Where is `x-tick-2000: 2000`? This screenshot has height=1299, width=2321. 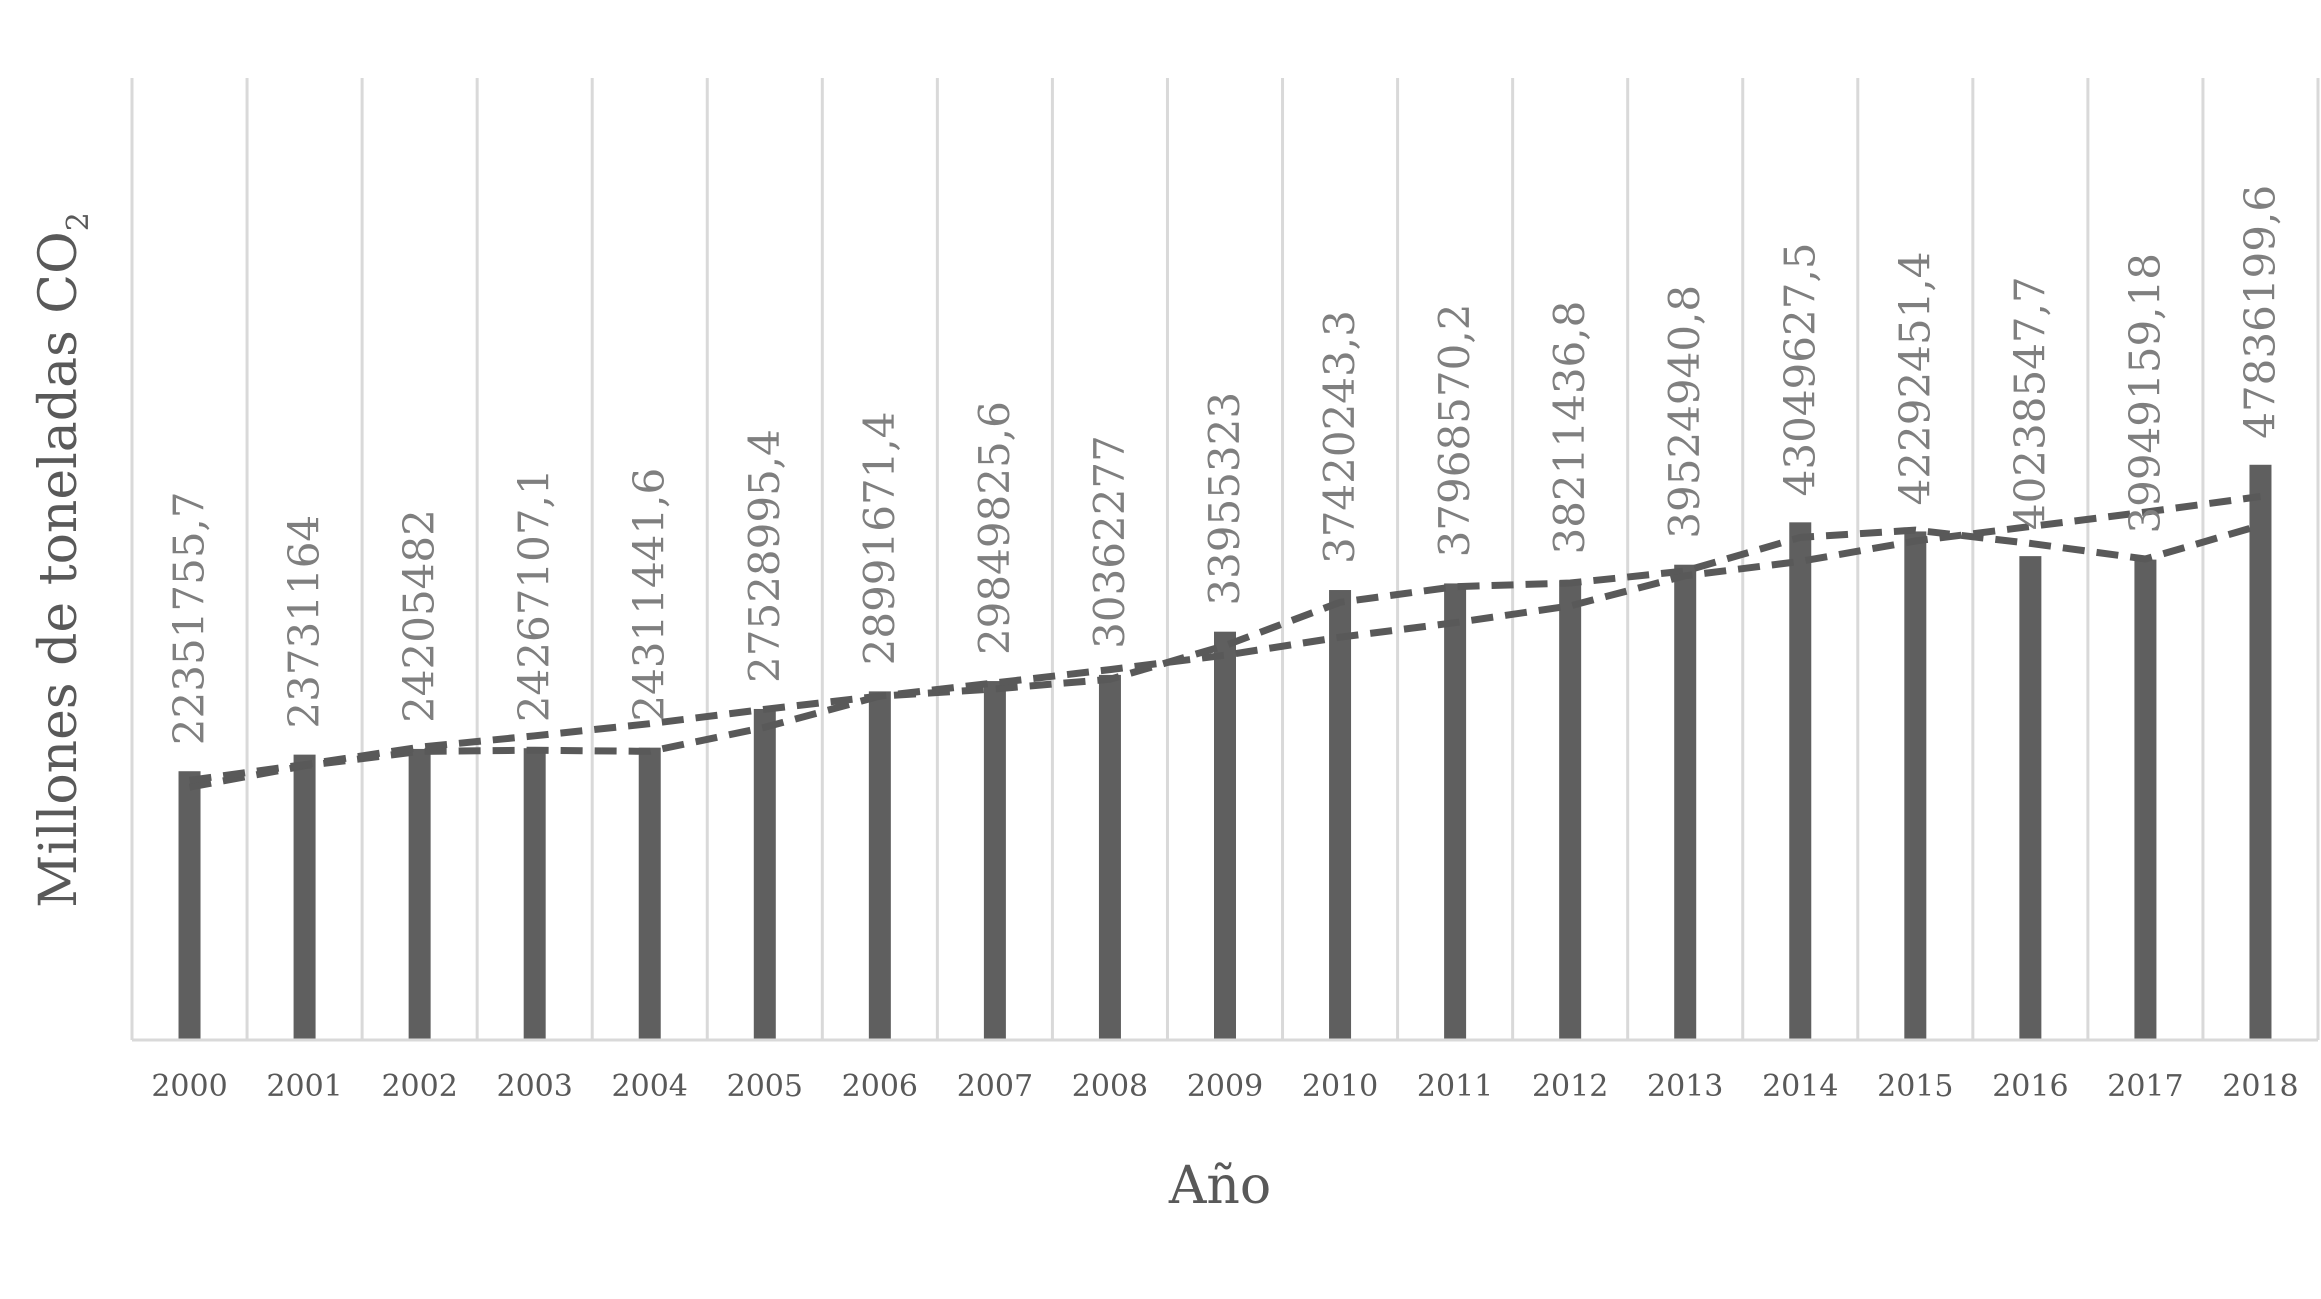 x-tick-2000: 2000 is located at coordinates (189, 1086).